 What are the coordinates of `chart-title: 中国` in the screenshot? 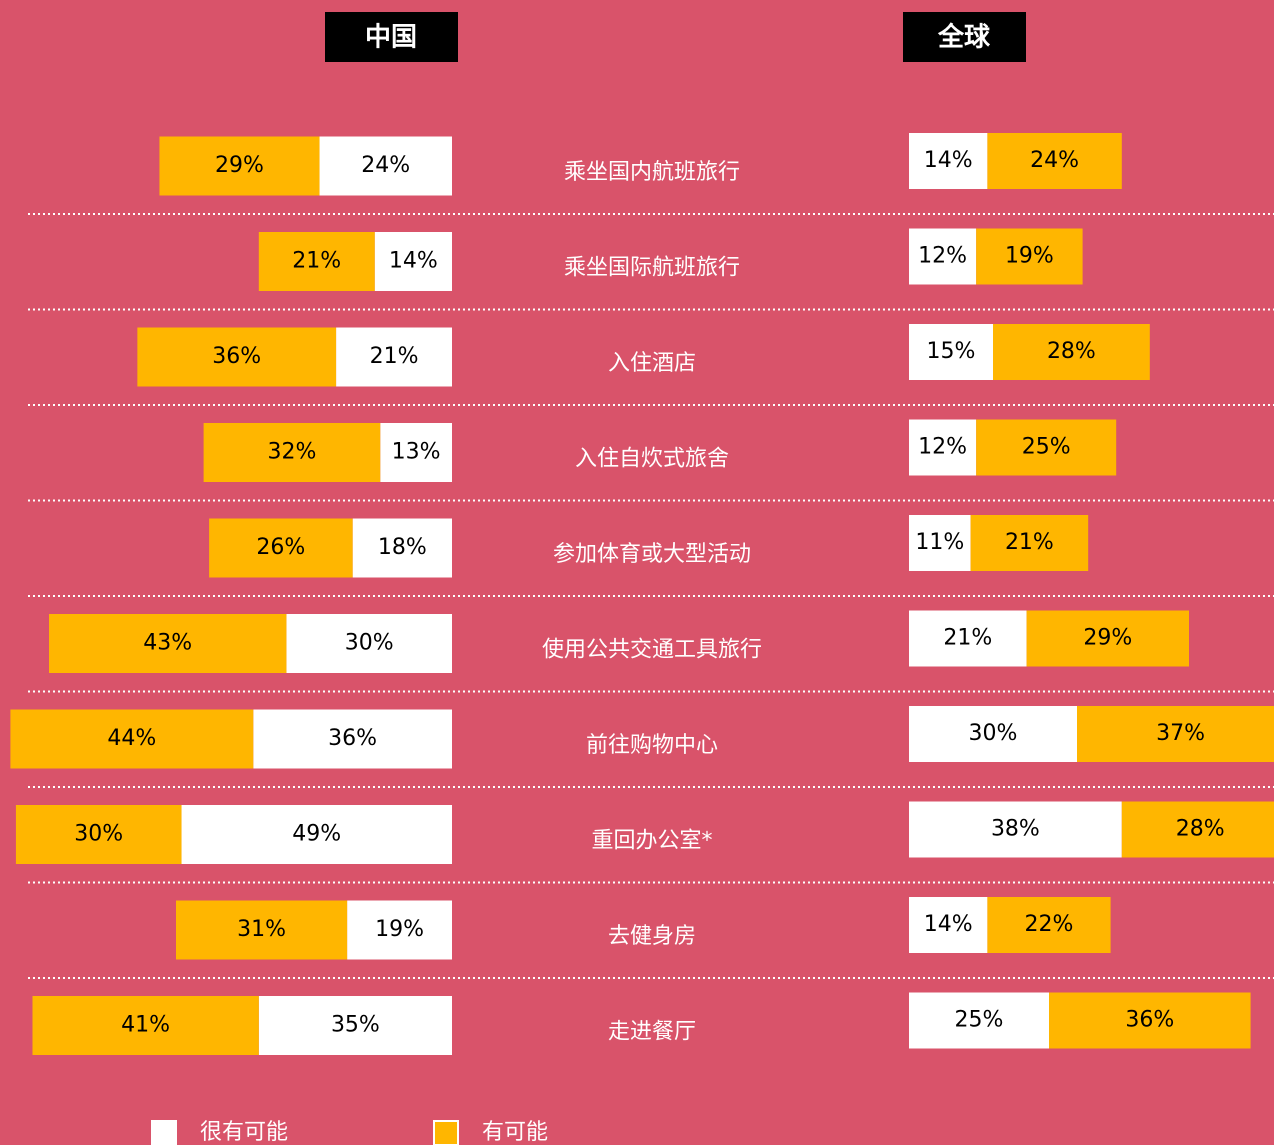 It's located at (391, 38).